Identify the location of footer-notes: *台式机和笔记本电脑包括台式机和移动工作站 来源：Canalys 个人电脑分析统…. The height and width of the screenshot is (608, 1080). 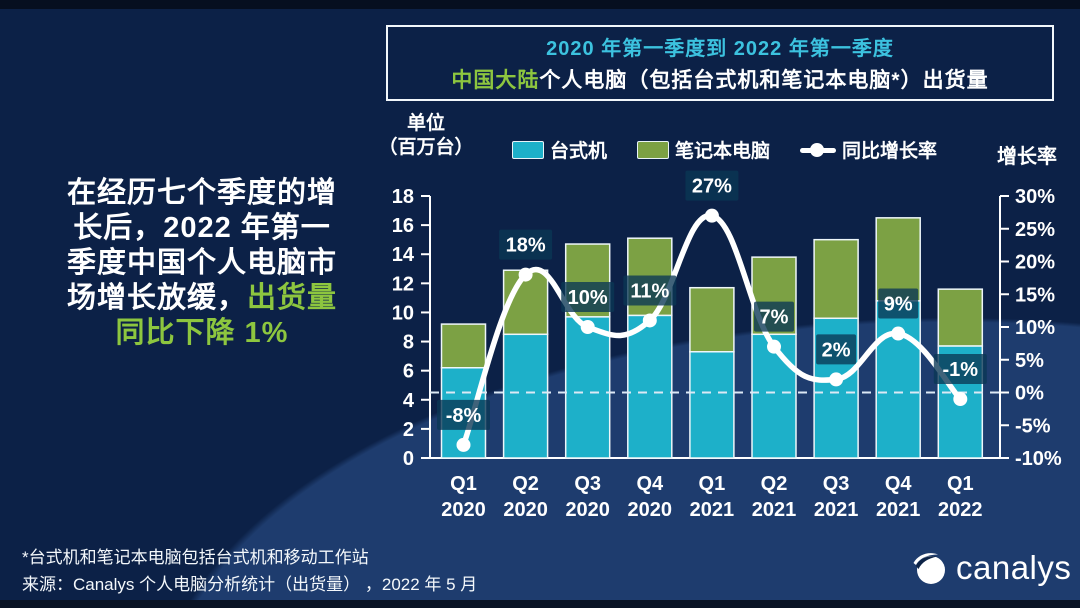
(249, 571).